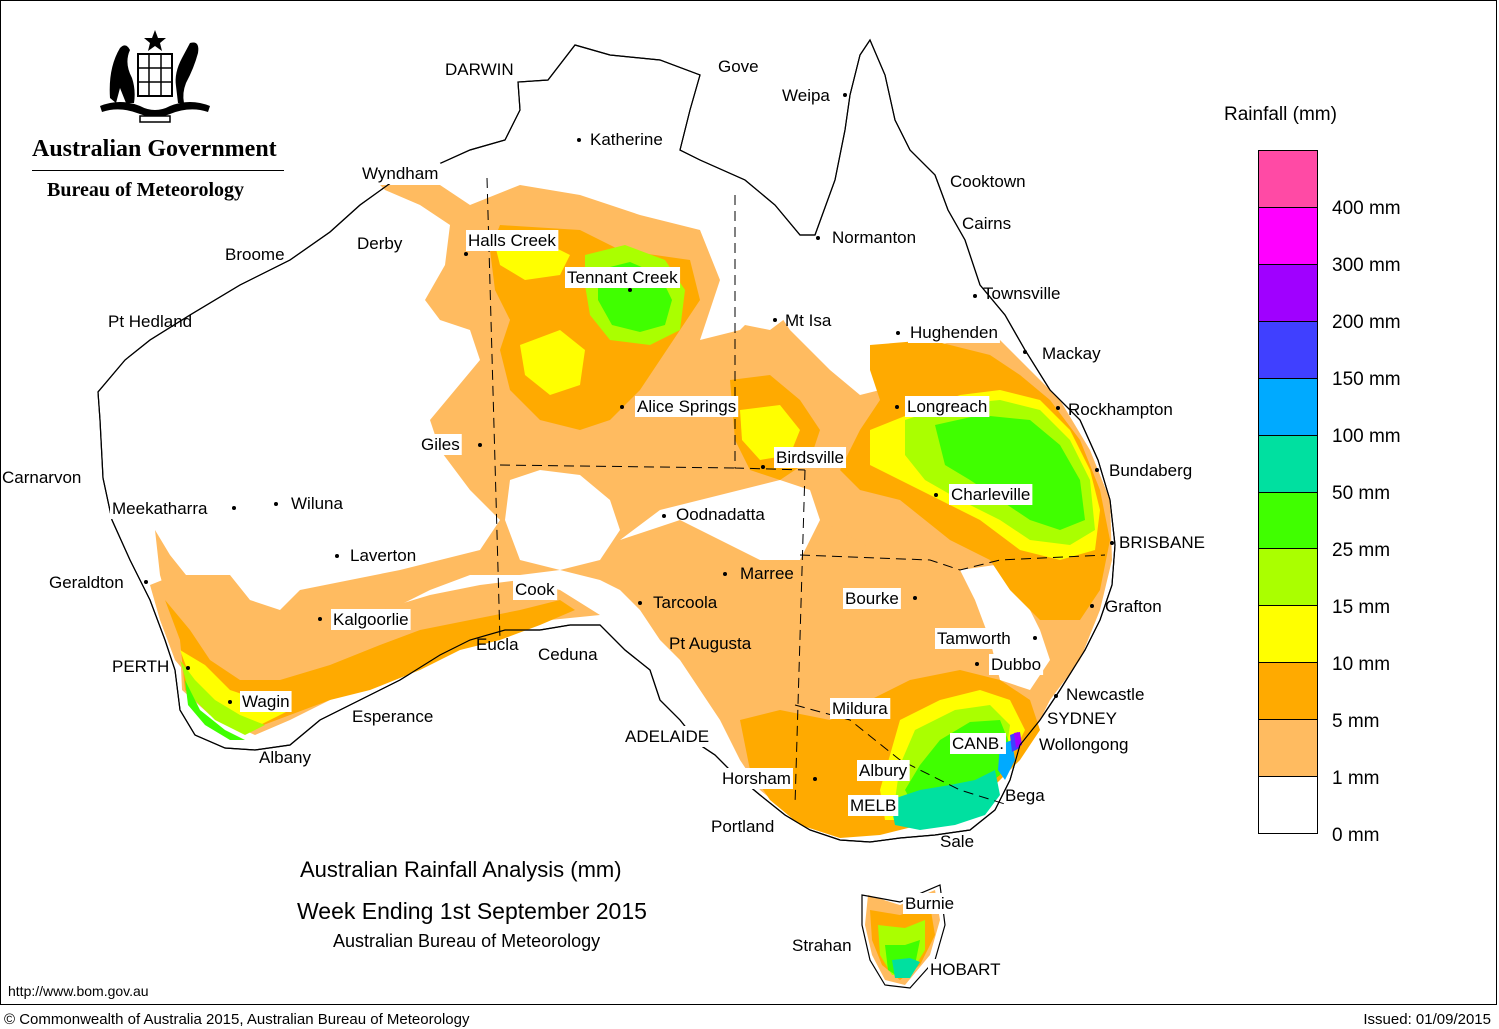  What do you see at coordinates (814, 95) in the screenshot?
I see `place-weipa: Weipa` at bounding box center [814, 95].